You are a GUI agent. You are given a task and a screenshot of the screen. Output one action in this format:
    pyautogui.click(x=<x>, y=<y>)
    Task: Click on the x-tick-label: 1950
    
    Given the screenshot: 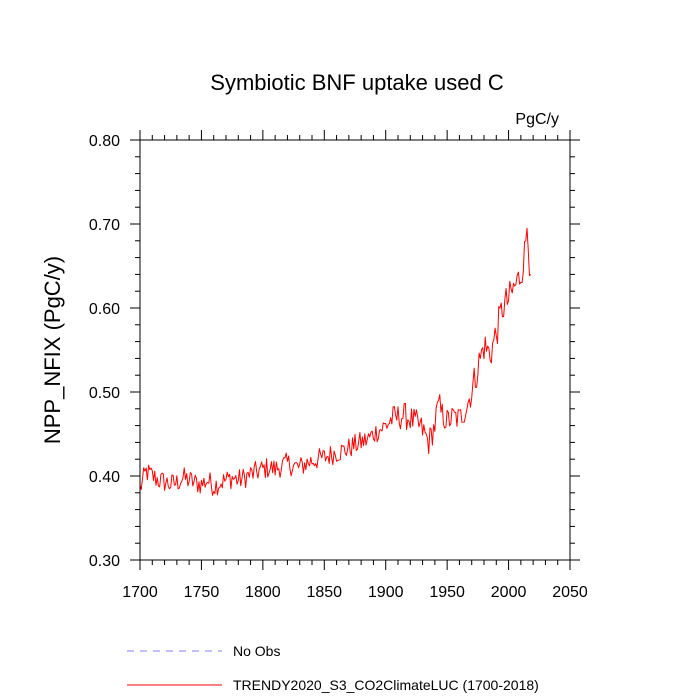 What is the action you would take?
    pyautogui.click(x=447, y=592)
    